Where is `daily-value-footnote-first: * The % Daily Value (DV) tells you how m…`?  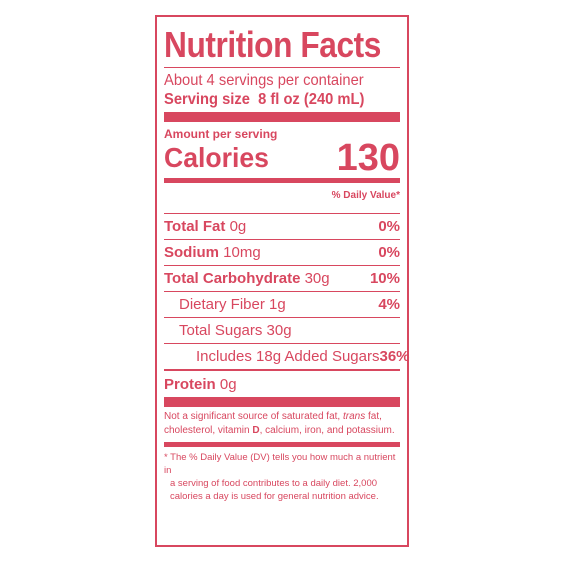
daily-value-footnote-first: * The % Daily Value (DV) tells you how m… is located at coordinates (280, 464).